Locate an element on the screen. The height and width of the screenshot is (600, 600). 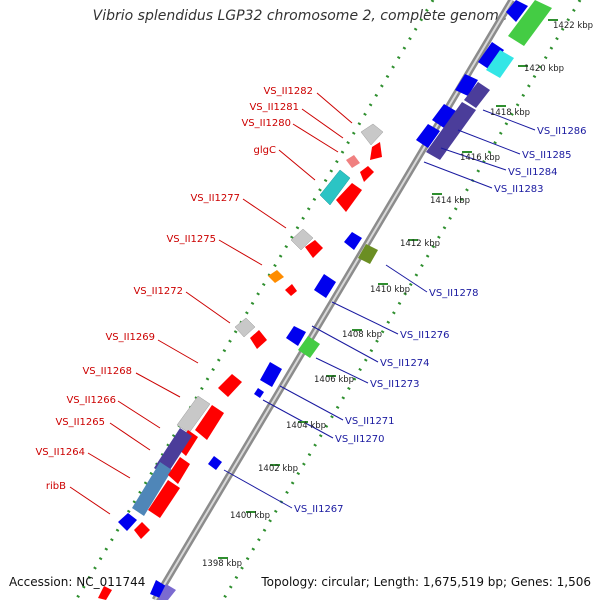
gene-vs-ii1268 is located at coordinates (193, 414).